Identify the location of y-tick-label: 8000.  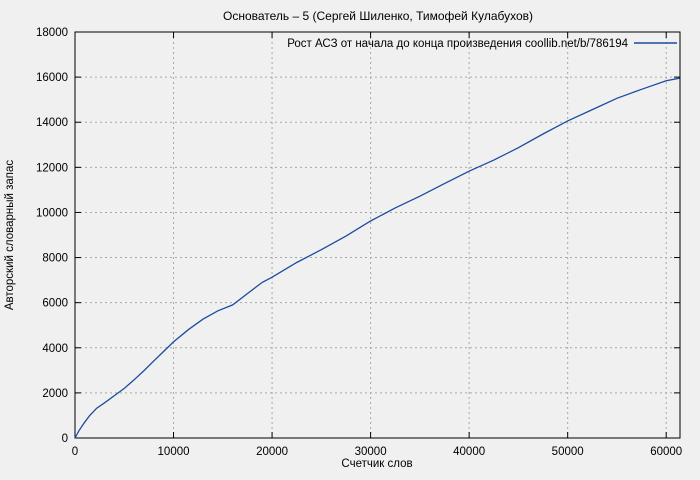
(55, 259).